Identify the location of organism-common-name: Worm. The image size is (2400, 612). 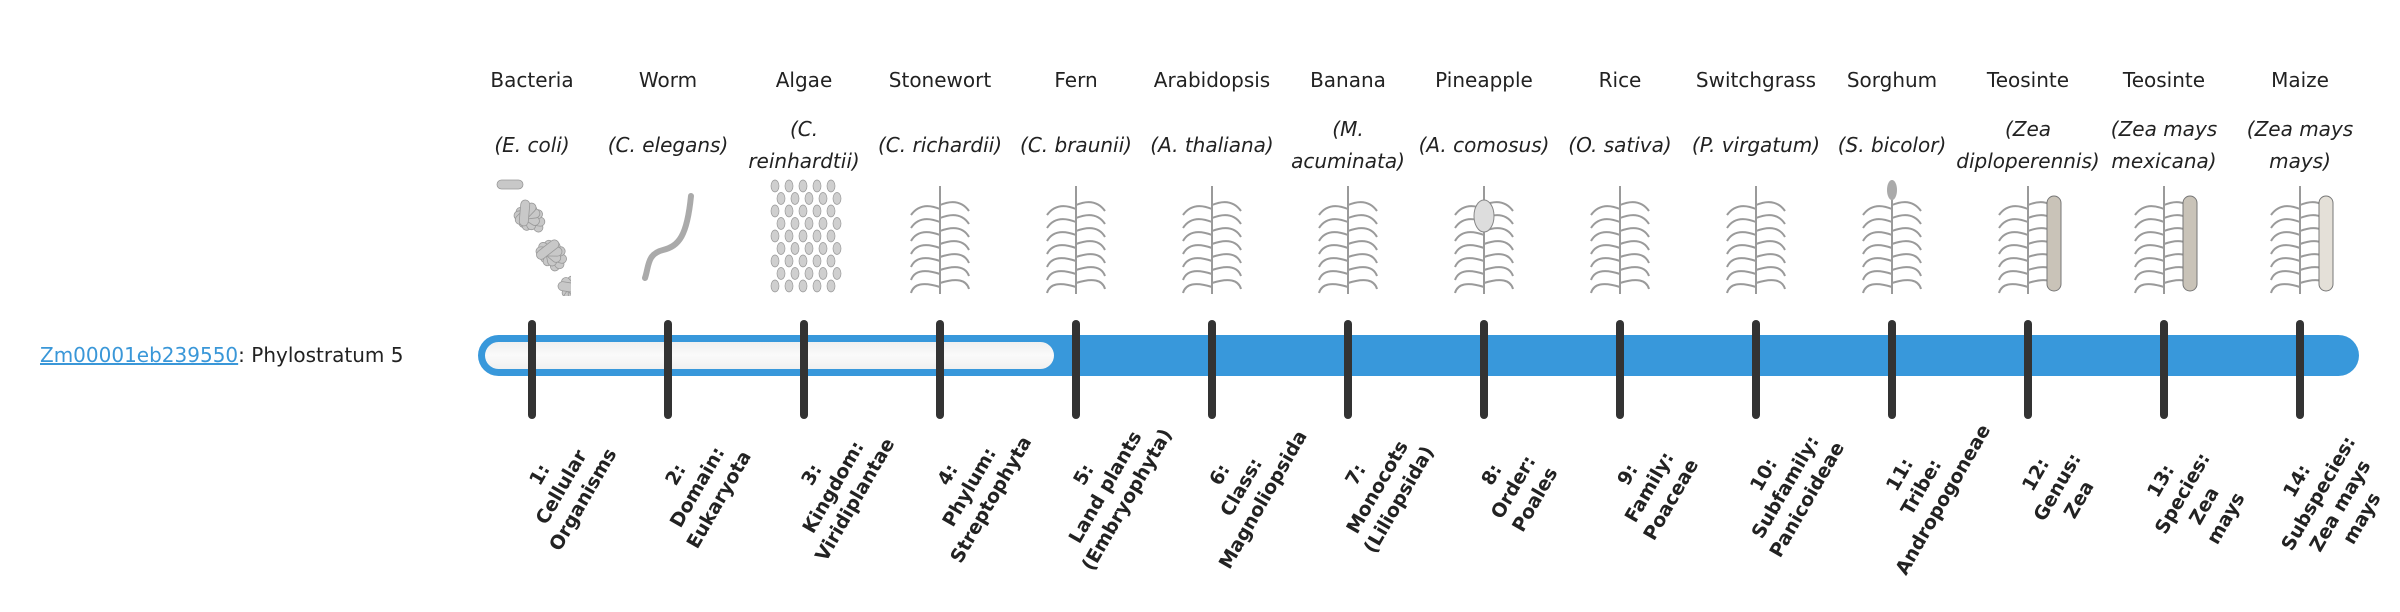
(668, 80).